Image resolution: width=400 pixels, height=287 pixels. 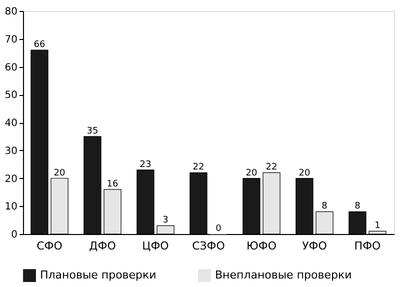 What do you see at coordinates (11, 12) in the screenshot?
I see `y-tick-label: 80` at bounding box center [11, 12].